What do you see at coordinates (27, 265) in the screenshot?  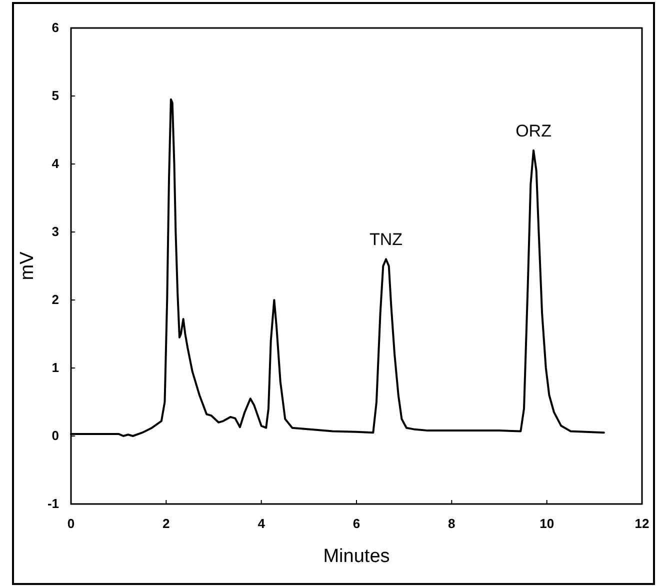 I see `y-axis-title: mV` at bounding box center [27, 265].